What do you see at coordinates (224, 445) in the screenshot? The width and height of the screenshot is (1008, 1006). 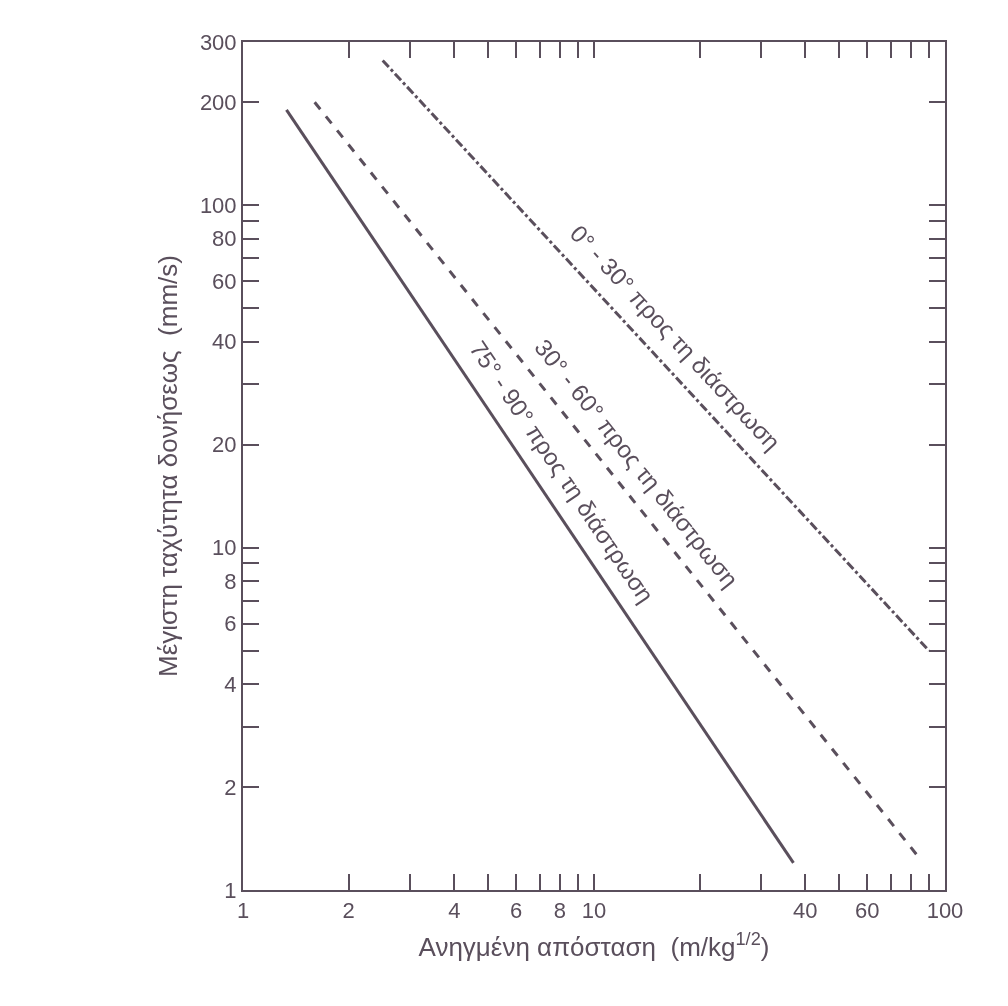 I see `y-tick-label: 20` at bounding box center [224, 445].